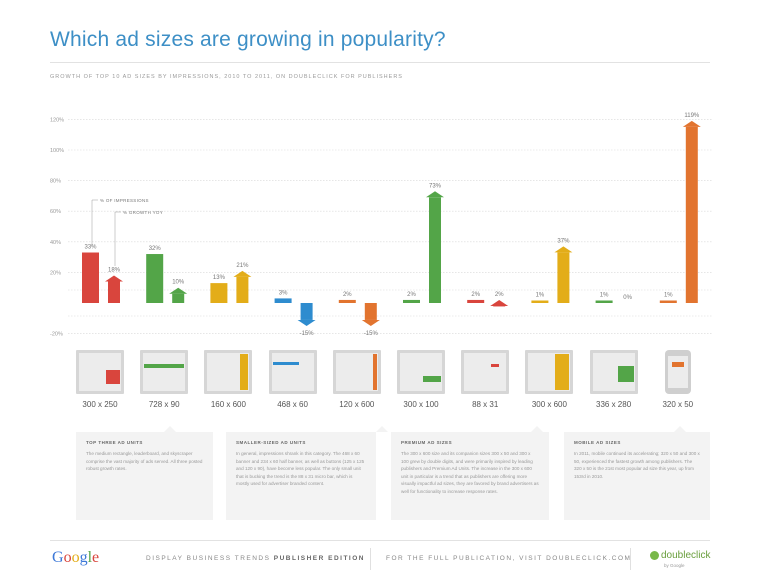 The width and height of the screenshot is (759, 588). Describe the element at coordinates (90, 557) in the screenshot. I see `google-logo-letter: l` at that location.